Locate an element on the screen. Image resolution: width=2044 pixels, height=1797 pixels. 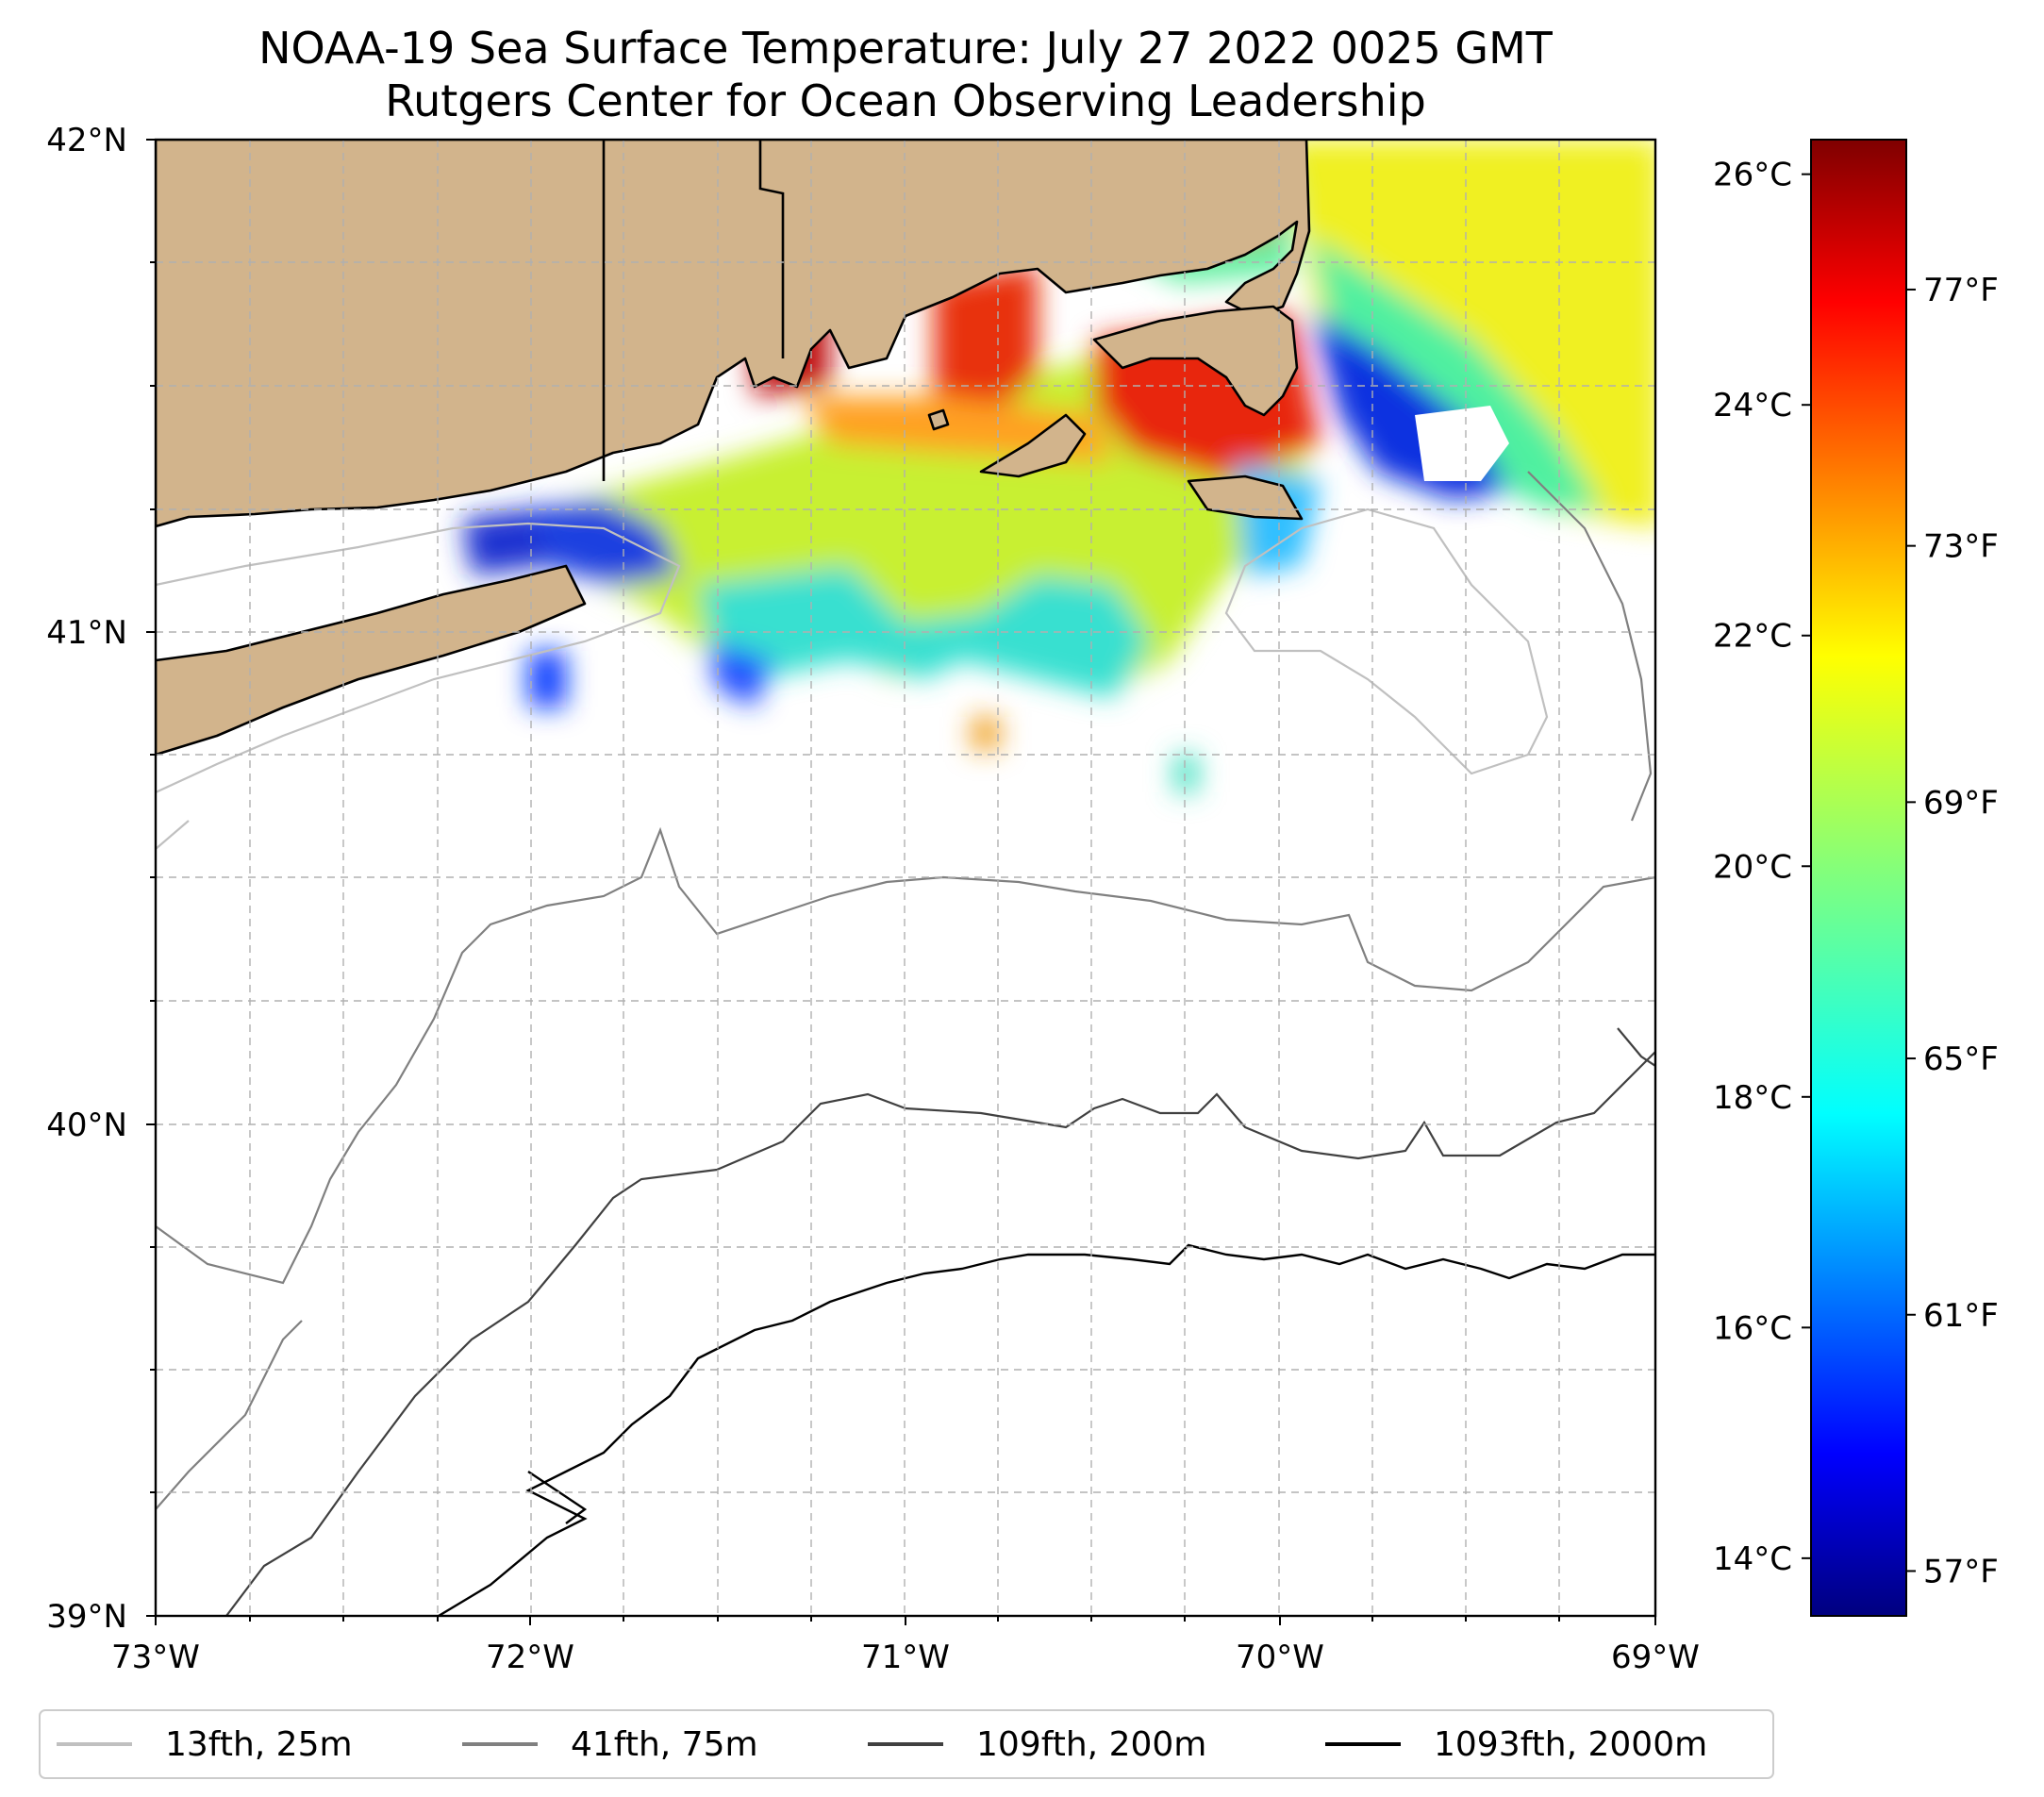
y-tick-label: 42°N is located at coordinates (87, 140).